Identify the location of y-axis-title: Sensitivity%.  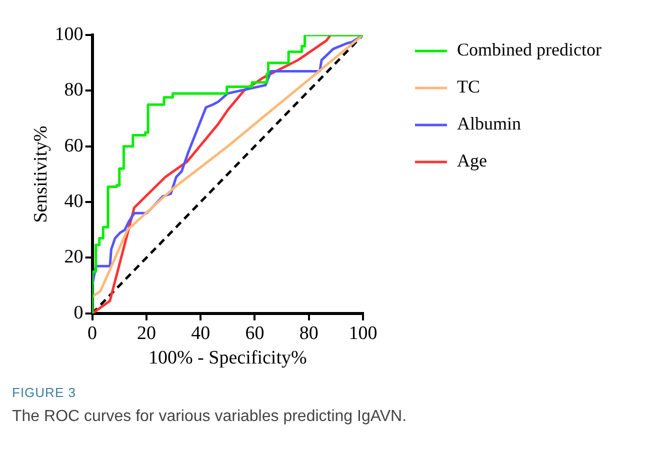
(41, 174).